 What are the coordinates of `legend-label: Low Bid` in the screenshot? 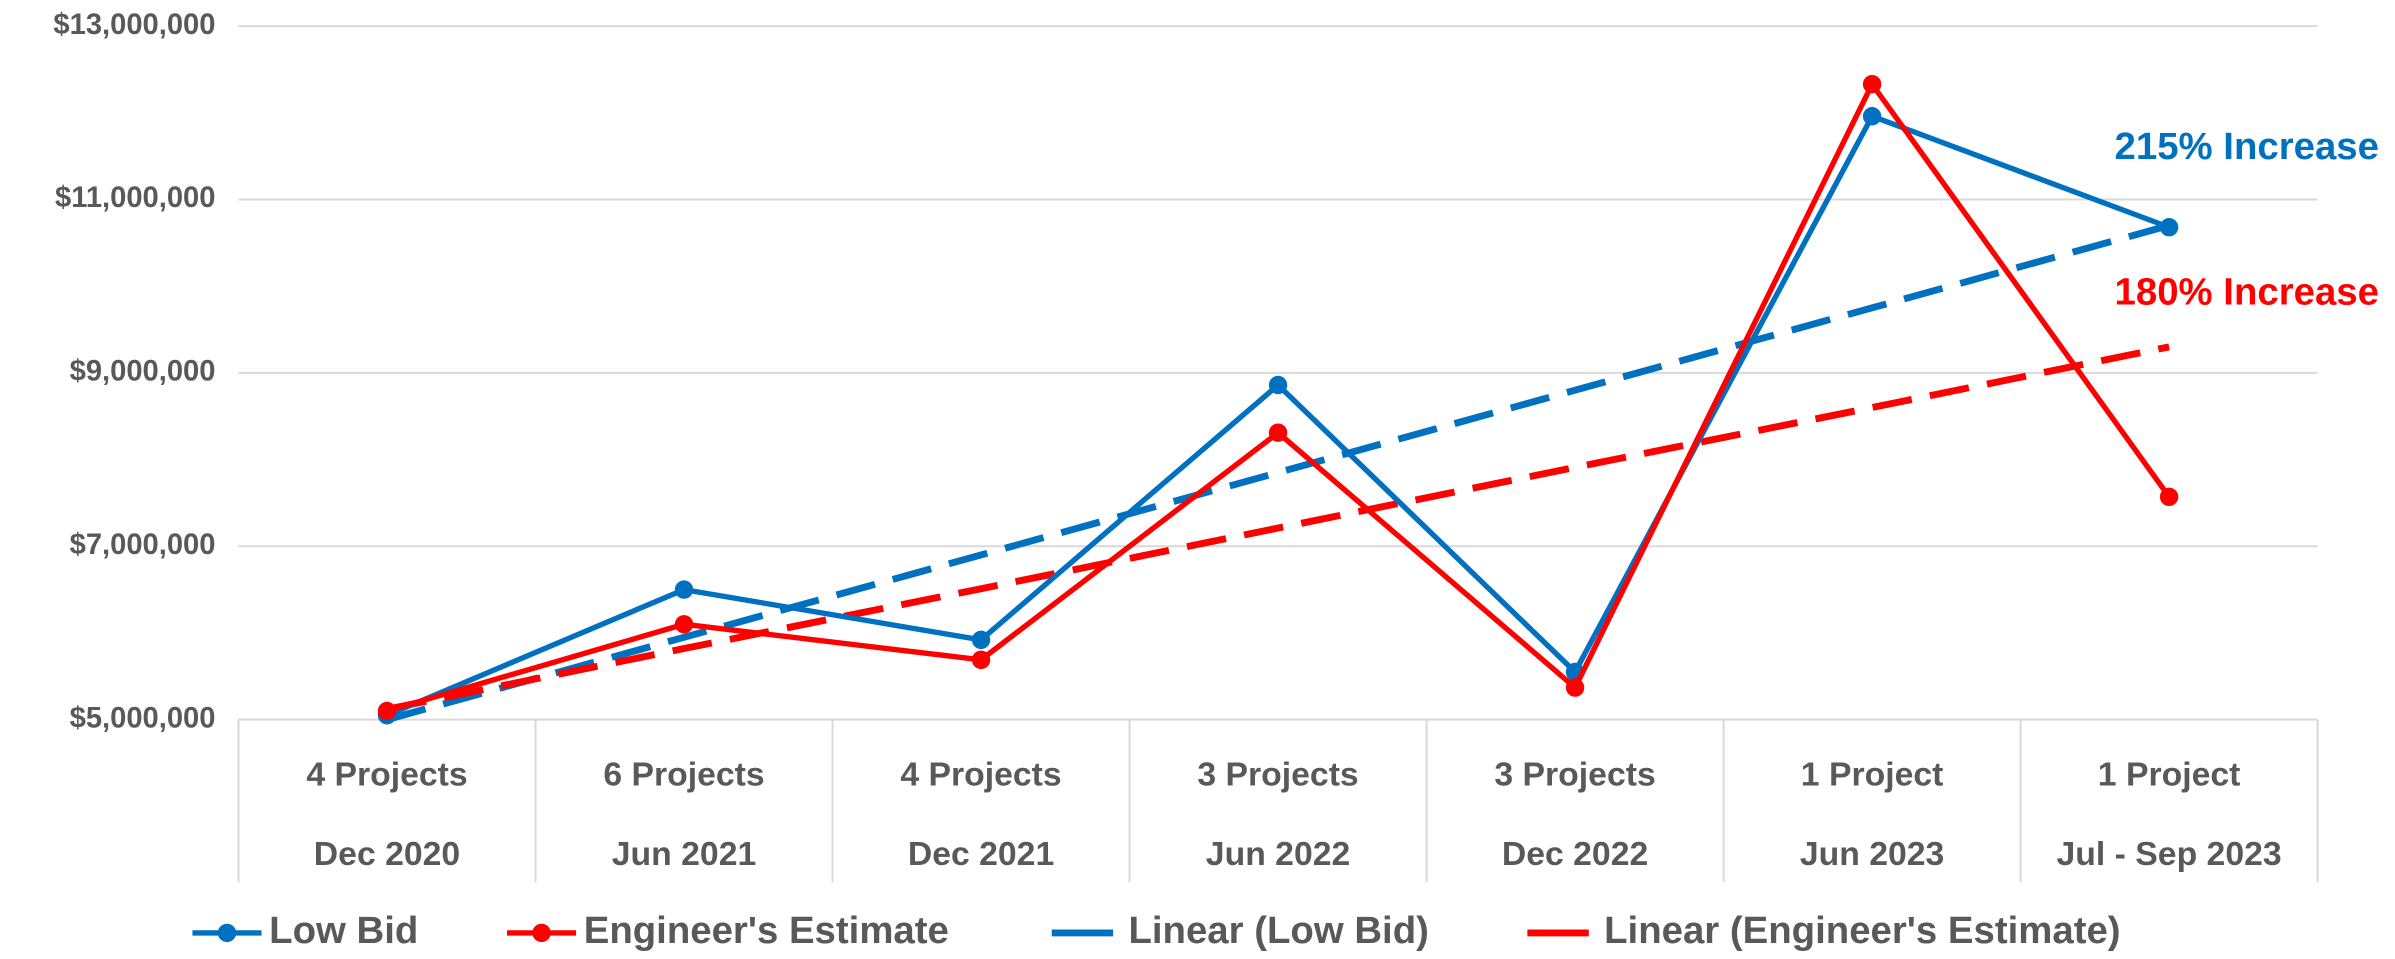 It's located at (343, 930).